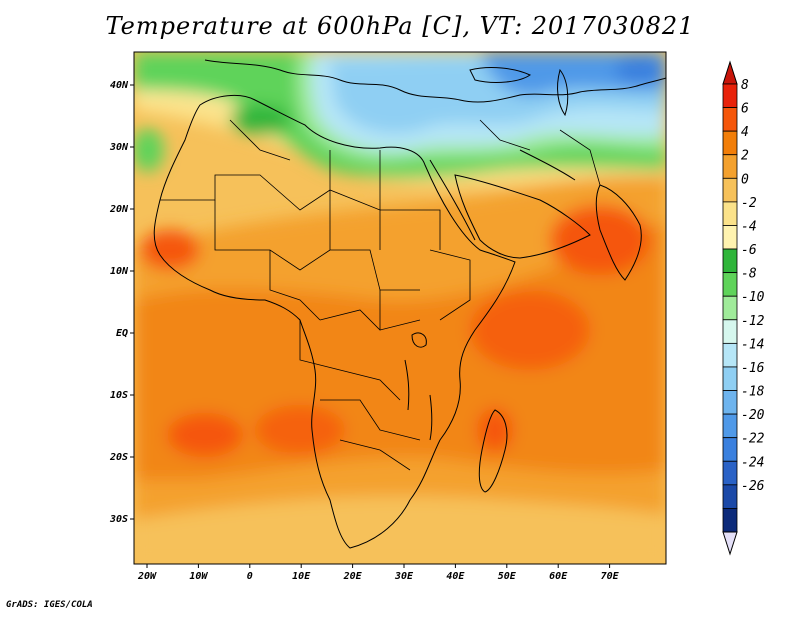 Image resolution: width=800 pixels, height=618 pixels. What do you see at coordinates (119, 147) in the screenshot?
I see `lat-tick-label: 30N` at bounding box center [119, 147].